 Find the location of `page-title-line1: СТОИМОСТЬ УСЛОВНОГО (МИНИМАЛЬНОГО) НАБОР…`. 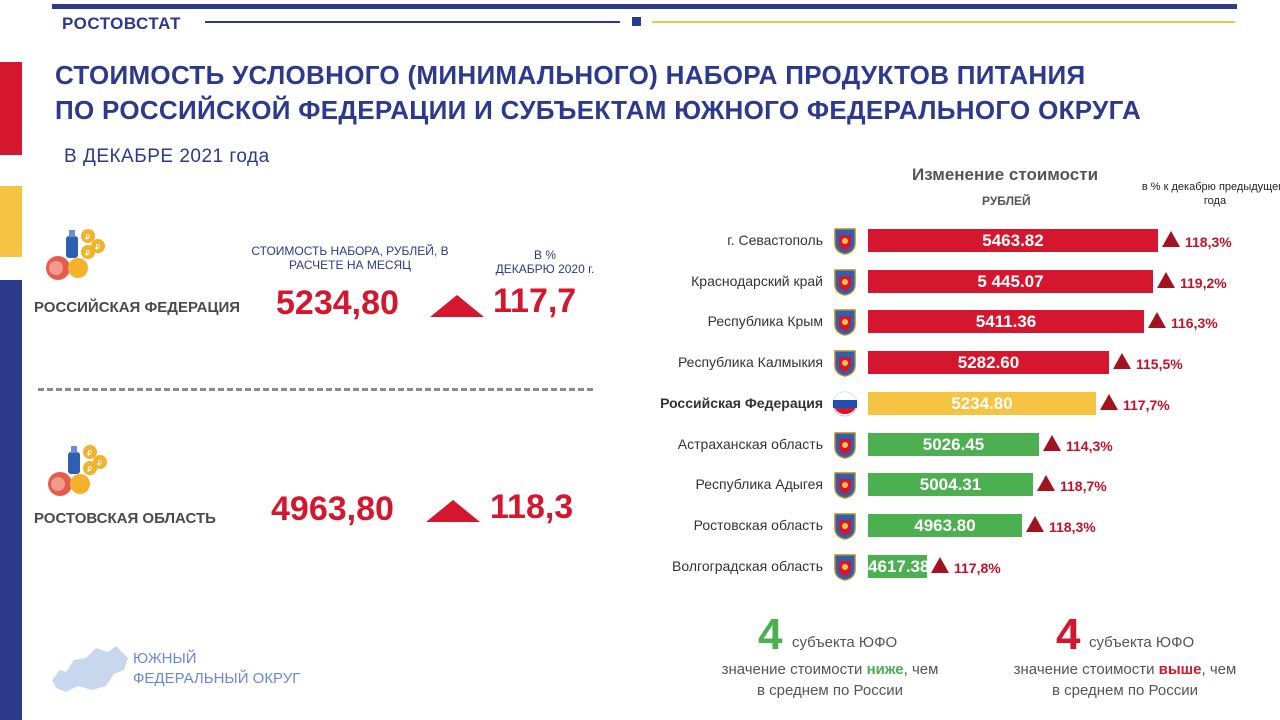

page-title-line1: СТОИМОСТЬ УСЛОВНОГО (МИНИМАЛЬНОГО) НАБОР… is located at coordinates (570, 75).